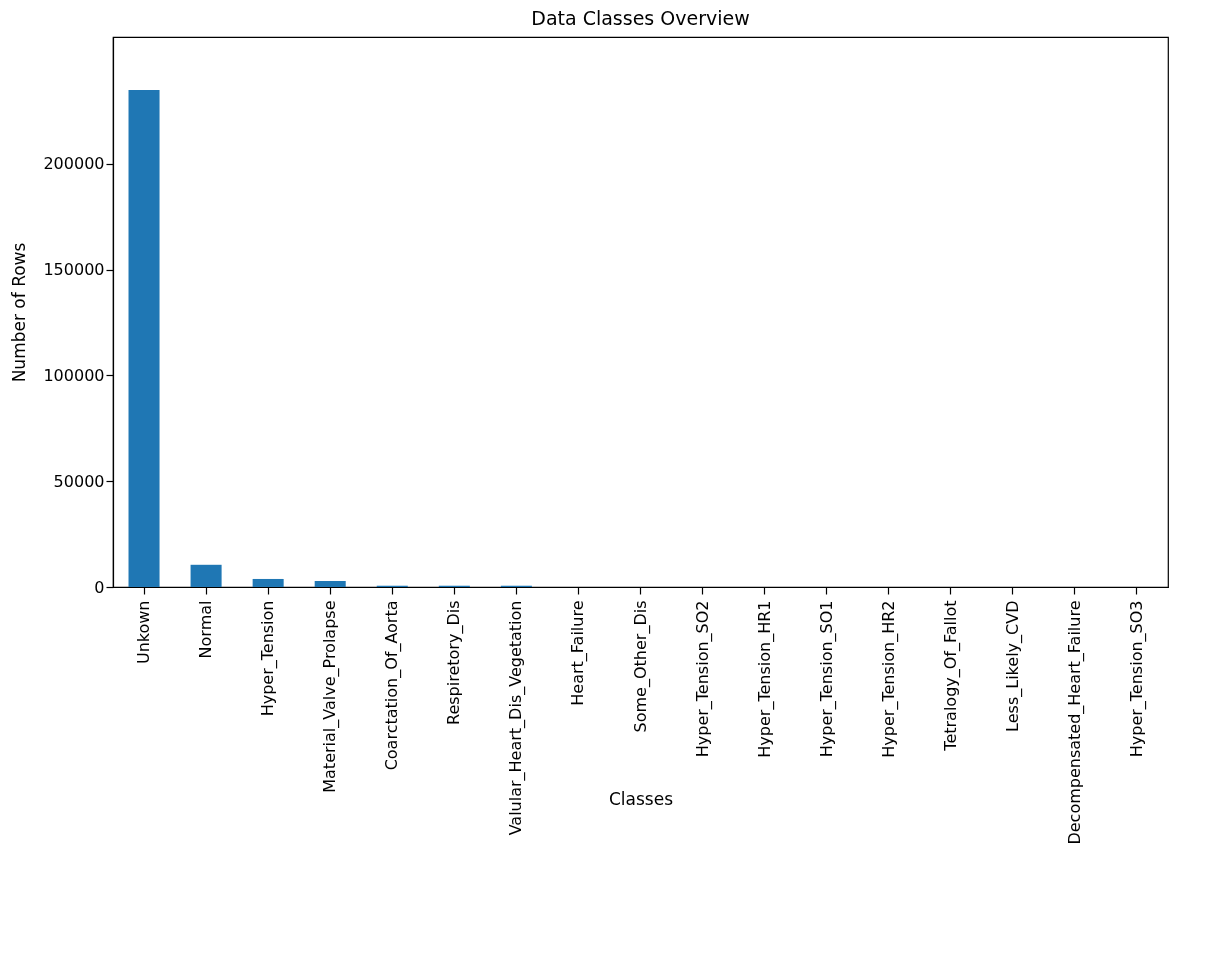 Image resolution: width=1208 pixels, height=974 pixels. Describe the element at coordinates (454, 662) in the screenshot. I see `x-tick-label: Respiretory_Dis` at that location.